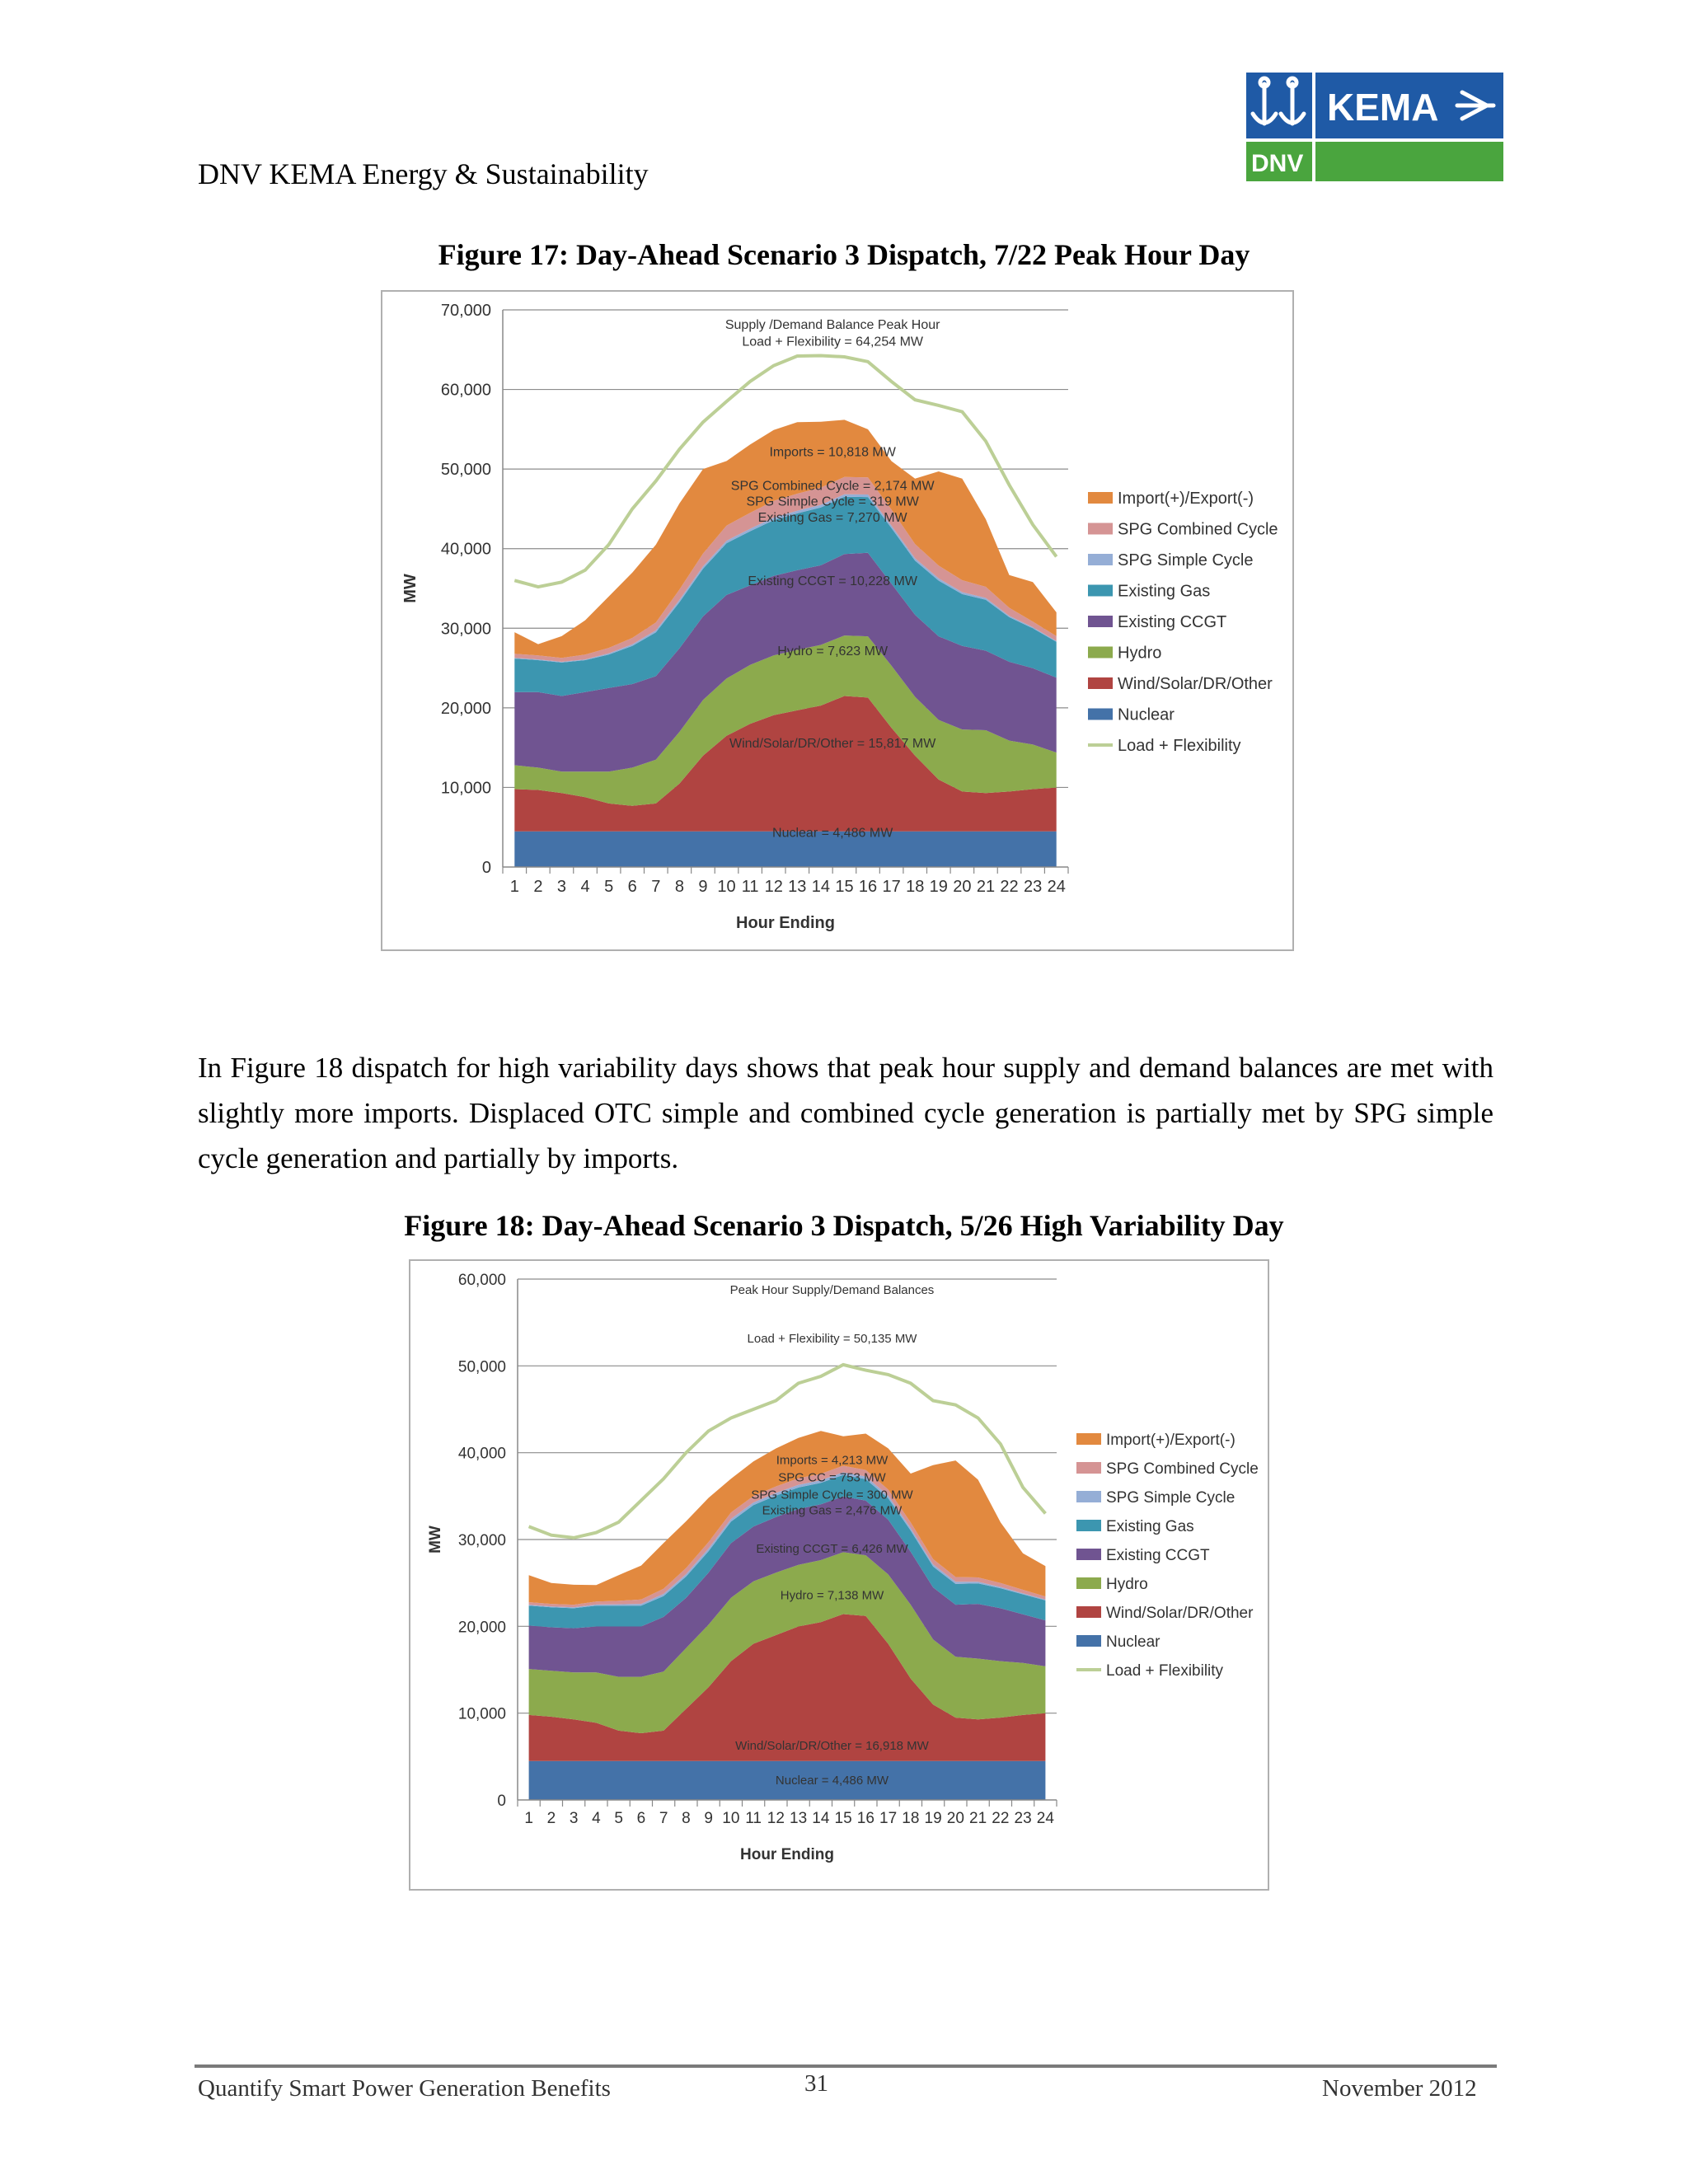 The width and height of the screenshot is (1688, 2184). I want to click on figure18-legend-label-wind-solar-dr-other: Wind/Solar/DR/Other, so click(1180, 1613).